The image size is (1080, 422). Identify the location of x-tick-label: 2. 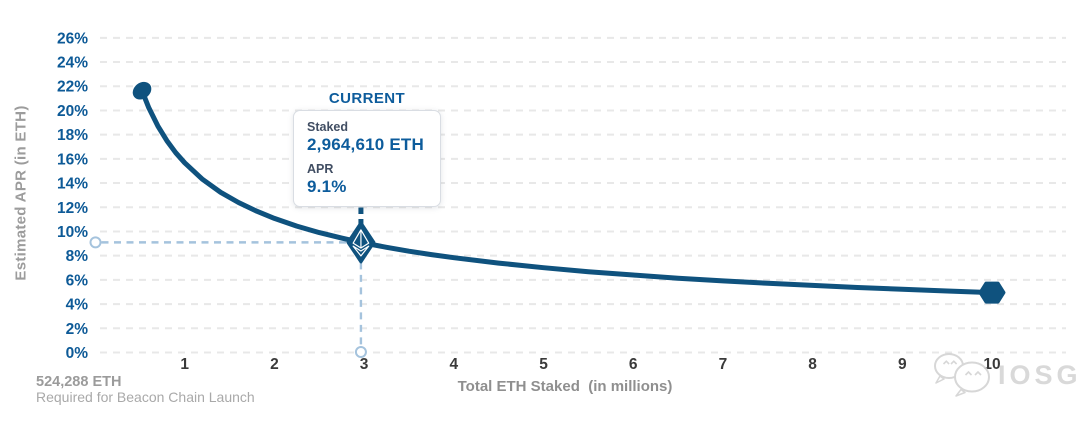
(274, 364).